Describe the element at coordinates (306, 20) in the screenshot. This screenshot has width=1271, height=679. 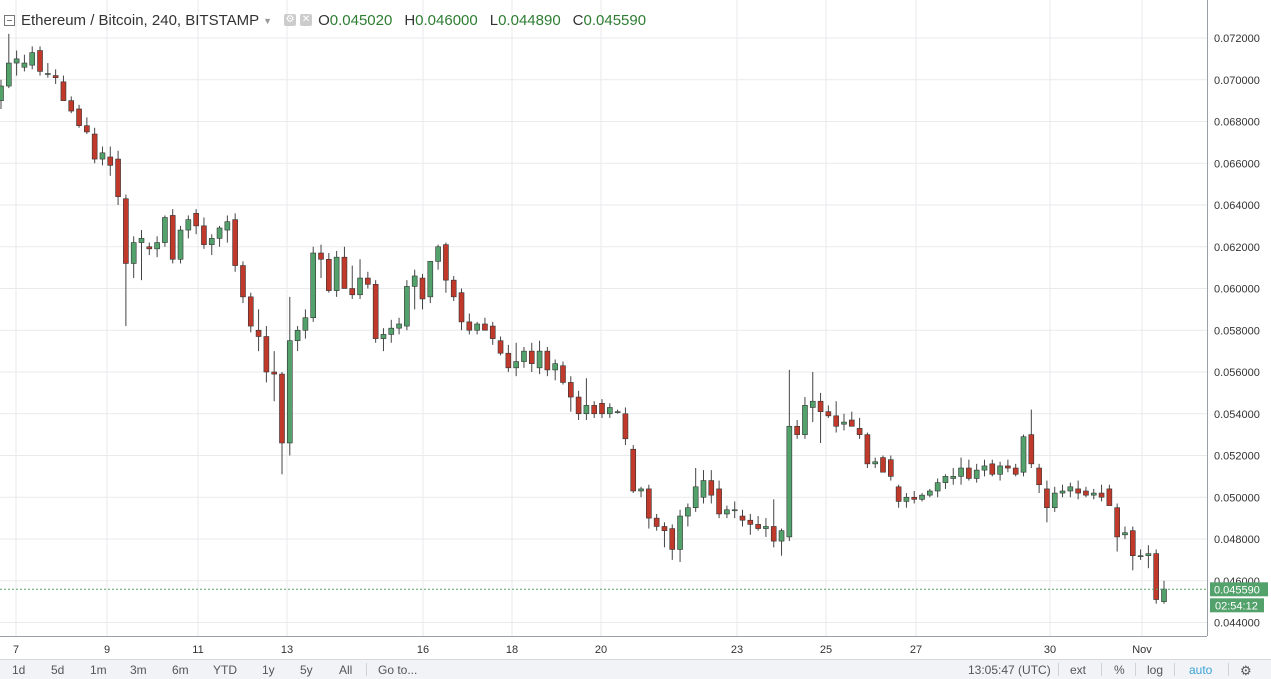
I see `close-icon: ✕` at that location.